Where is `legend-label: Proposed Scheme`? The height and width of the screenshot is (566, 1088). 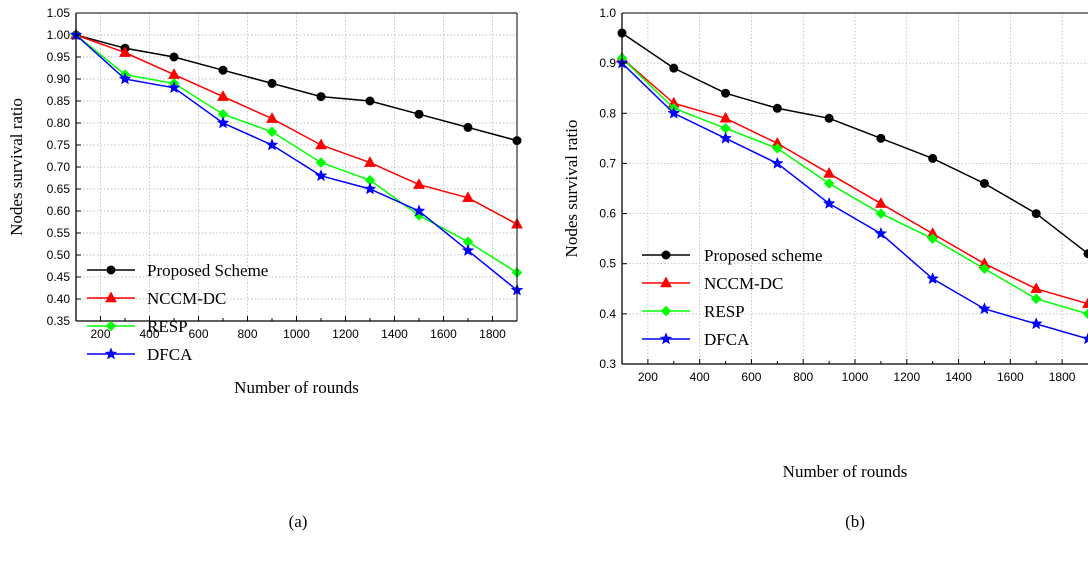 legend-label: Proposed Scheme is located at coordinates (207, 270).